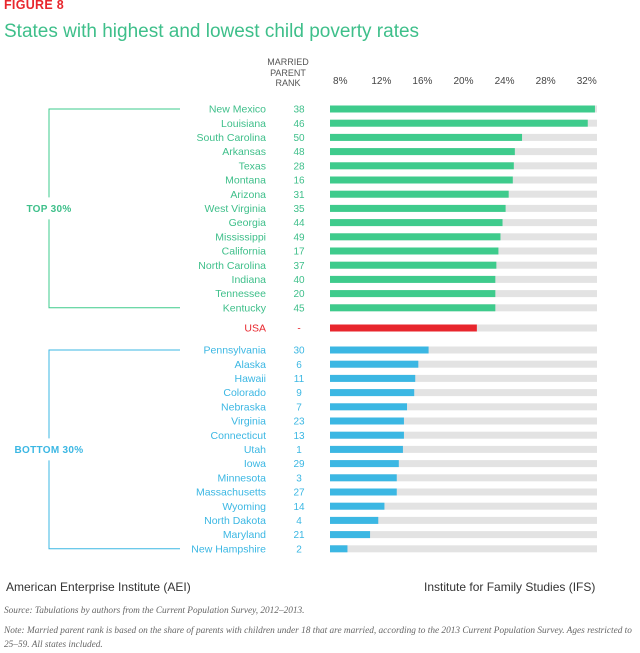 Image resolution: width=640 pixels, height=653 pixels. I want to click on rank-label: 4, so click(299, 521).